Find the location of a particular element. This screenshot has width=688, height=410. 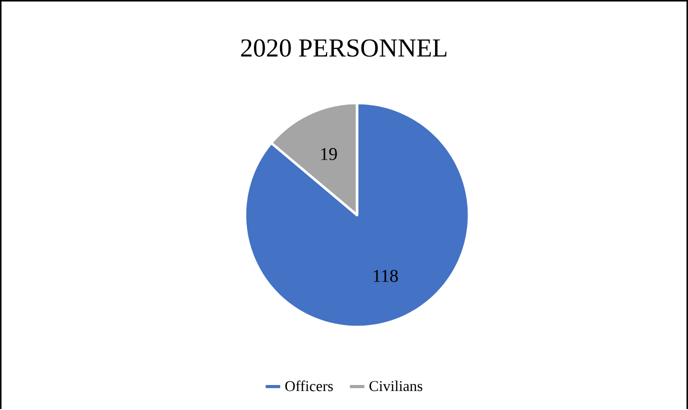

legend-label: Civilians is located at coordinates (395, 386).